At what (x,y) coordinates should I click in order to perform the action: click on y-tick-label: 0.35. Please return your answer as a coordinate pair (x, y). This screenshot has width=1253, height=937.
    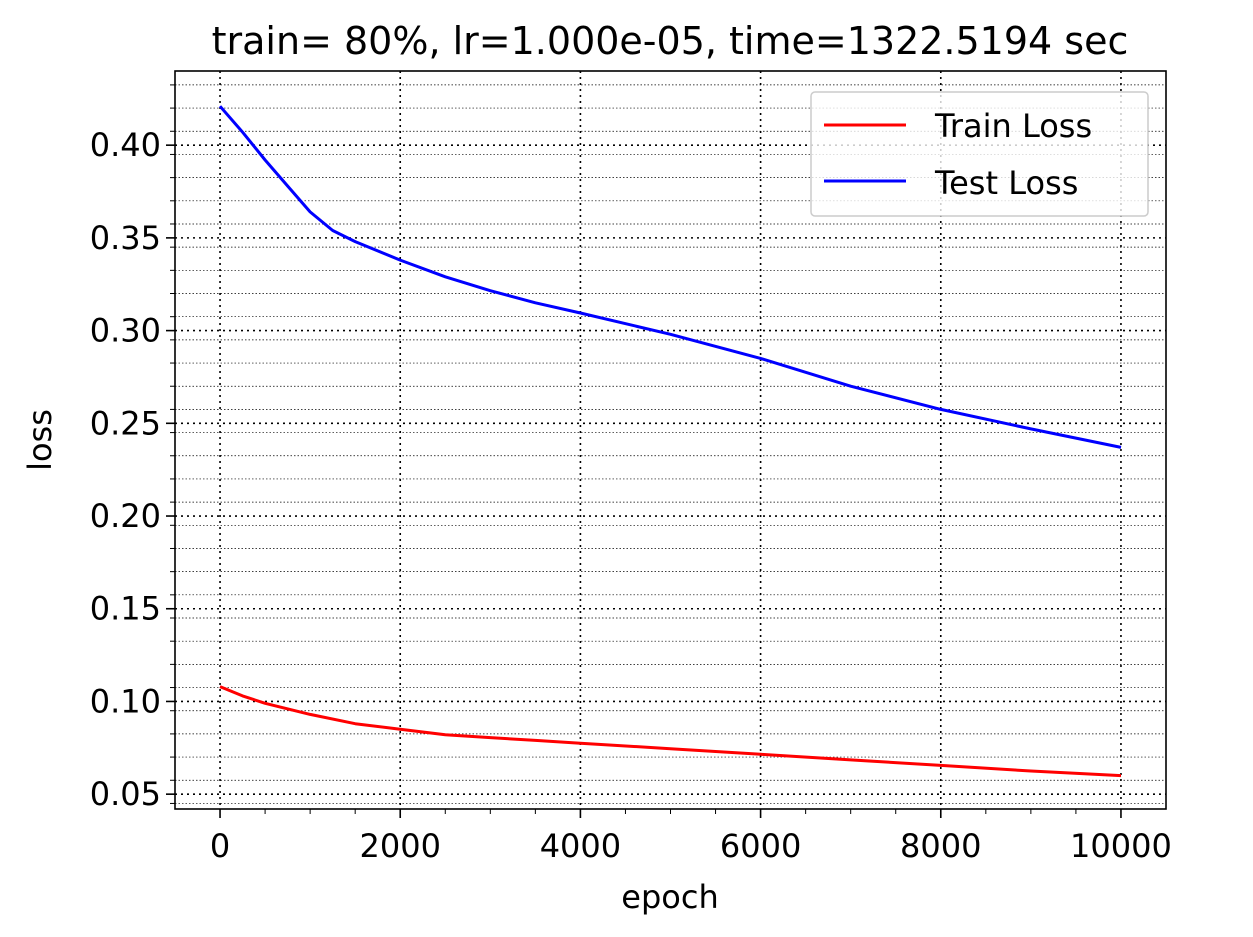
    Looking at the image, I should click on (125, 238).